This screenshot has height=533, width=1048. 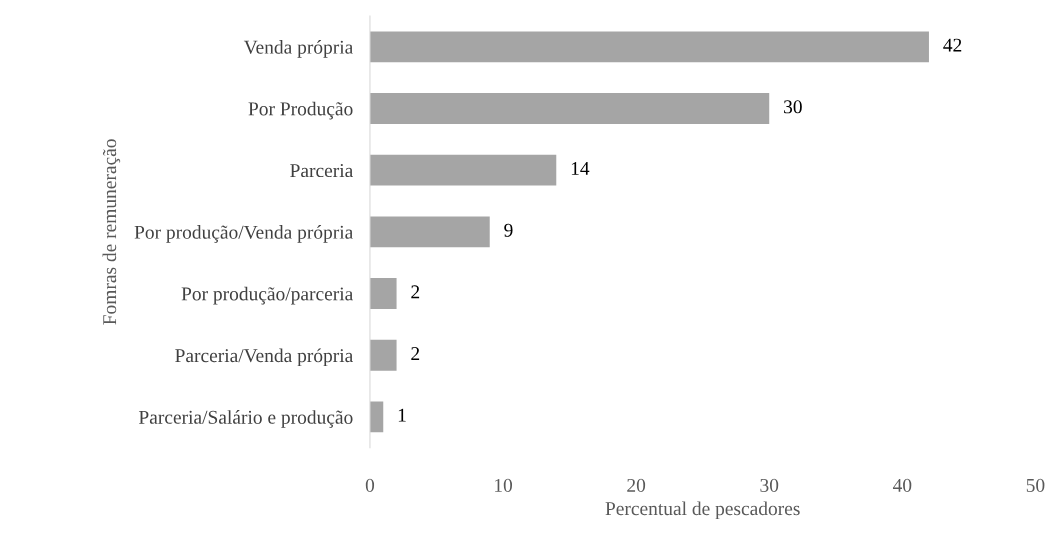 What do you see at coordinates (298, 49) in the screenshot?
I see `y-tick-label: Venda própria` at bounding box center [298, 49].